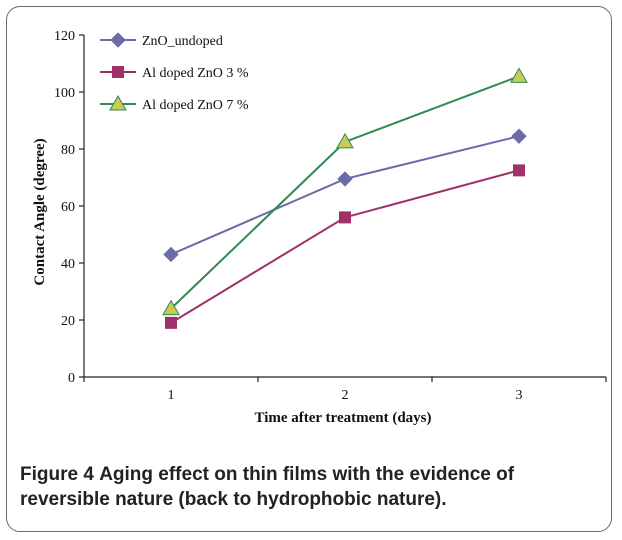  What do you see at coordinates (171, 395) in the screenshot?
I see `x-tick-label: 1` at bounding box center [171, 395].